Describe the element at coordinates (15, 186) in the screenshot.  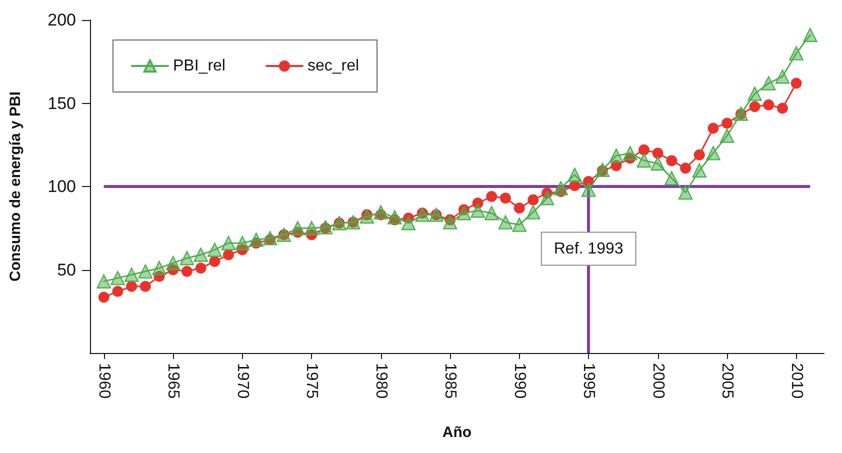
I see `y-axis-title: Consumo de energía y PBI` at that location.